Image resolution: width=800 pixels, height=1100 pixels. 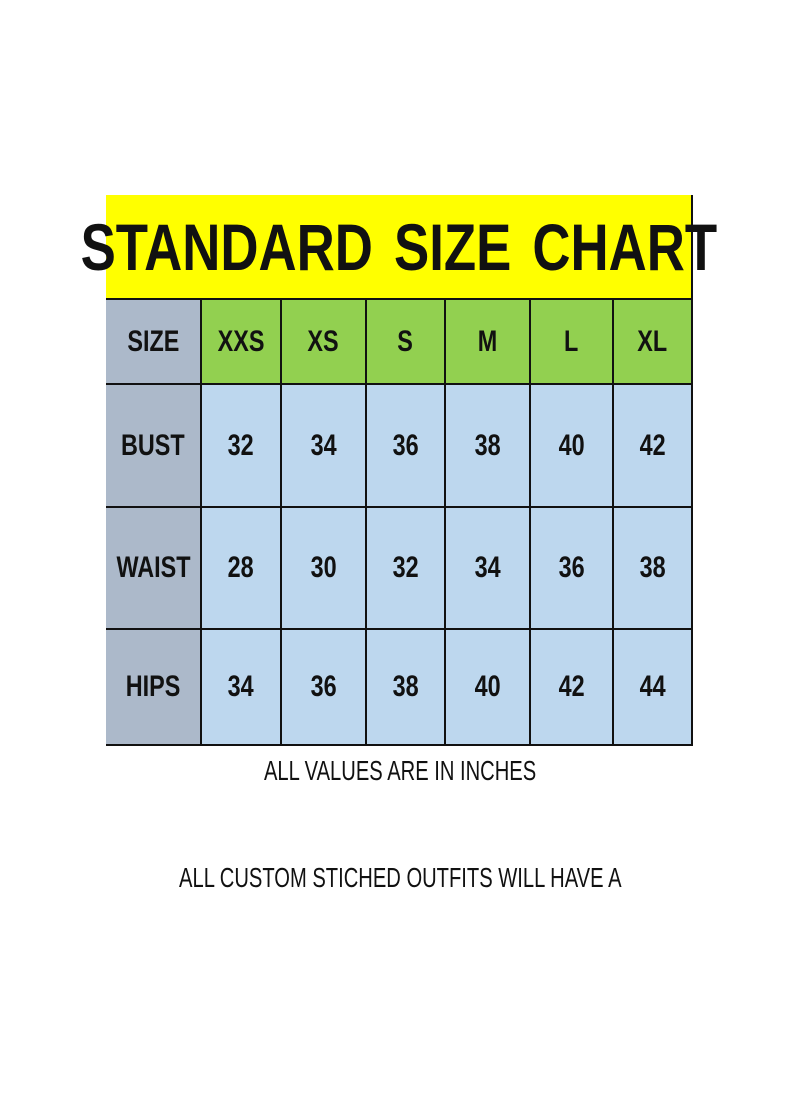 I want to click on row-label-bust-text: BUST, so click(x=153, y=445).